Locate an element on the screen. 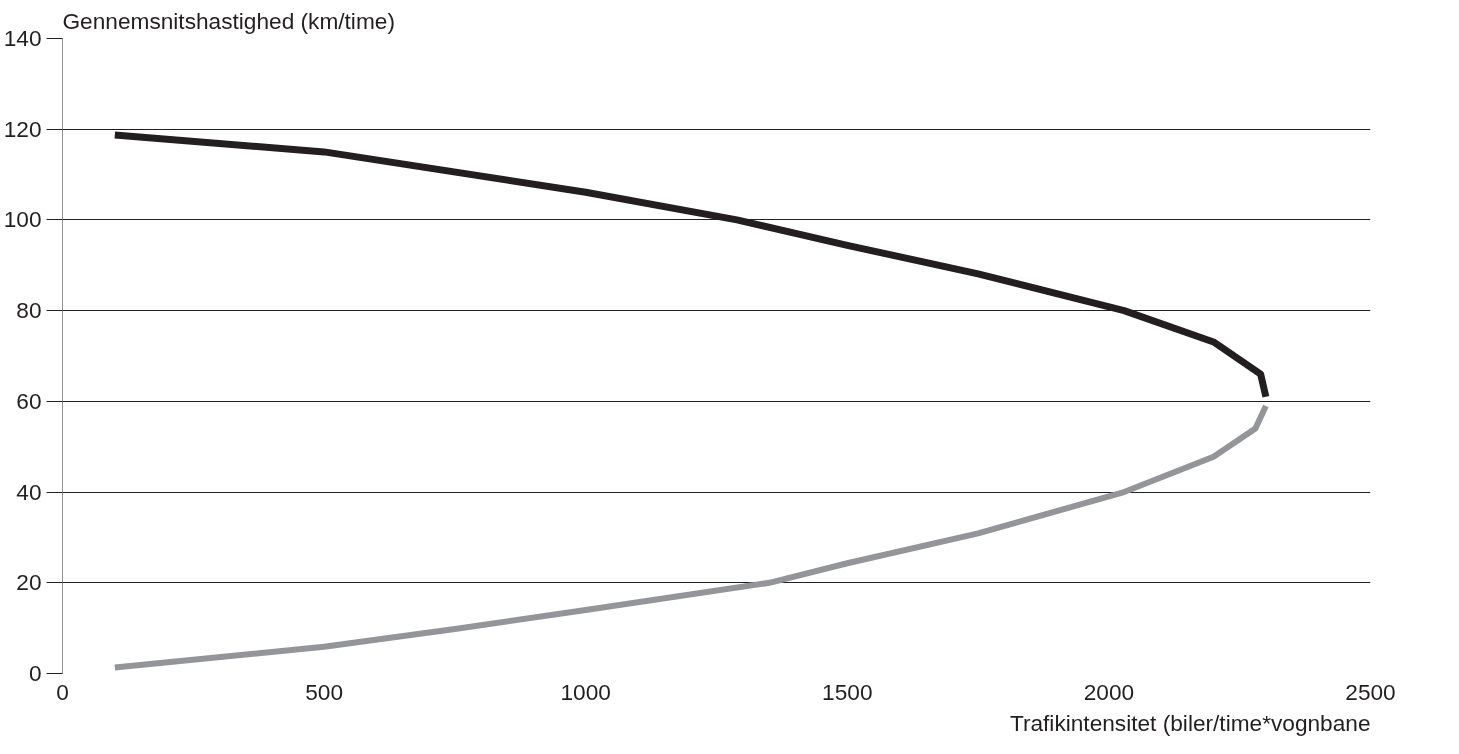 The width and height of the screenshot is (1459, 754). x-tick-label: 2500 is located at coordinates (1370, 691).